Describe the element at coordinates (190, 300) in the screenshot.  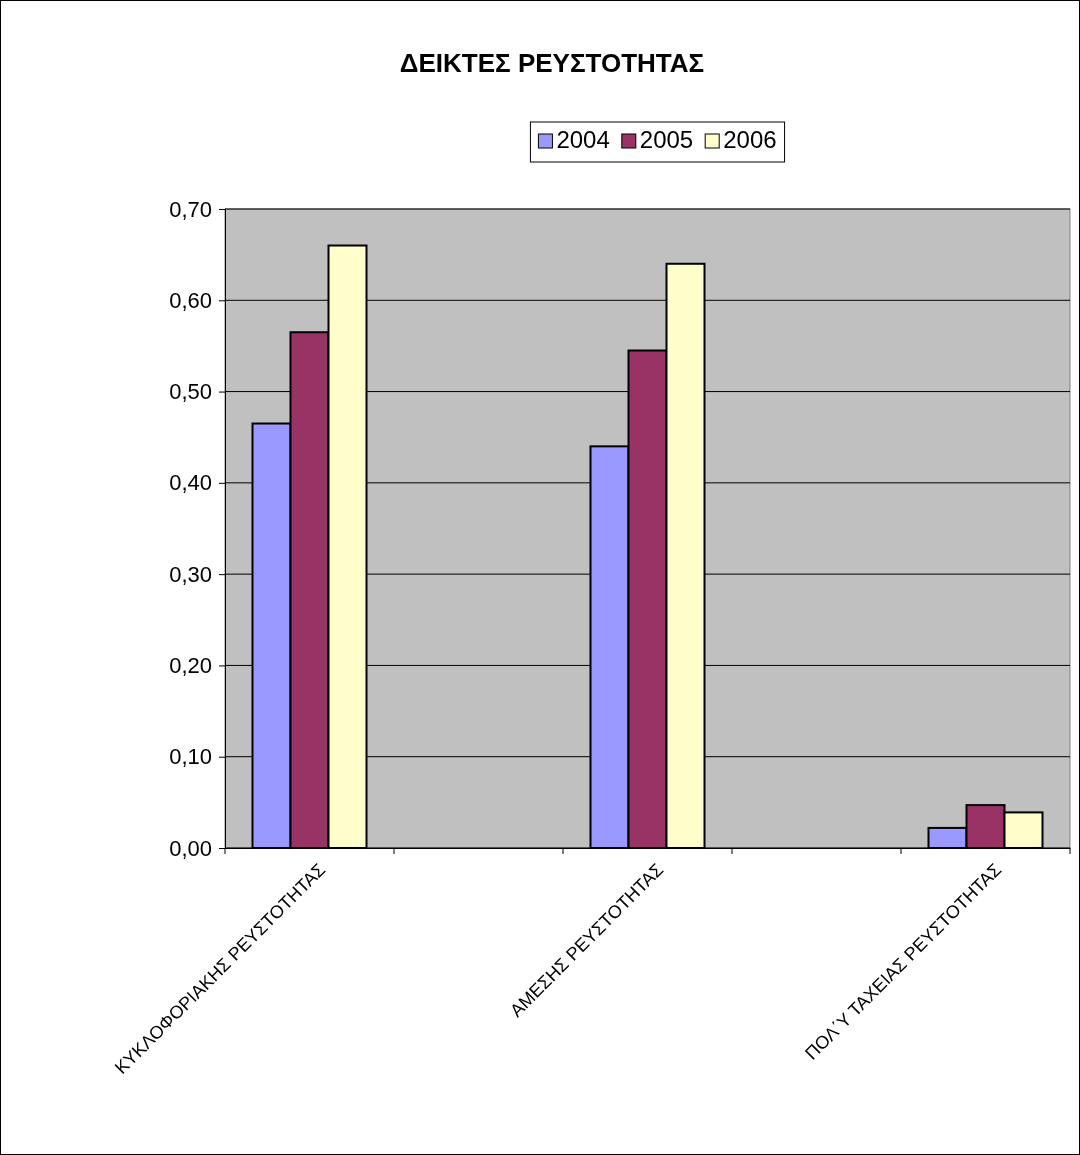
I see `y-tick-label: 0,60` at that location.